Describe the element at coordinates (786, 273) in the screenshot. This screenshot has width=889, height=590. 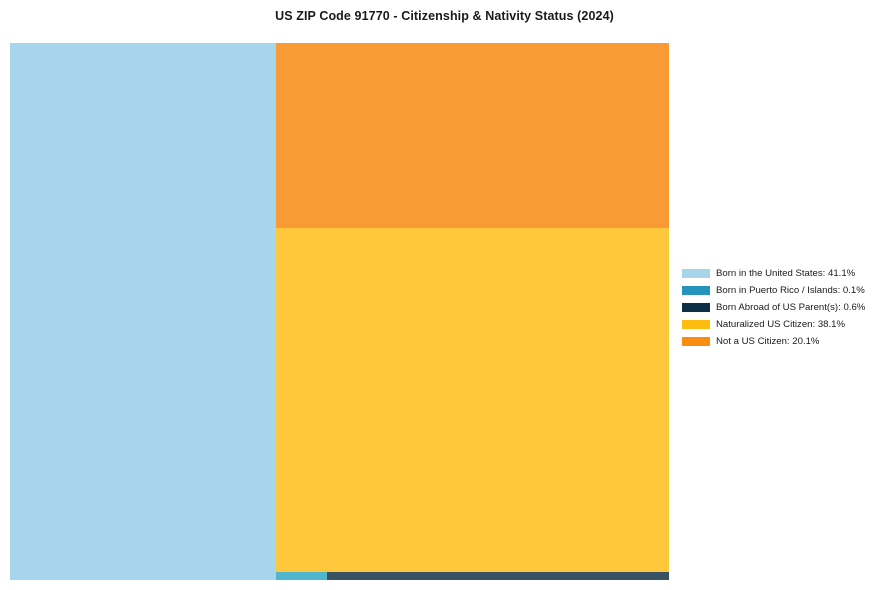
I see `legend-item-label: Born in the United States: 41.1%` at that location.